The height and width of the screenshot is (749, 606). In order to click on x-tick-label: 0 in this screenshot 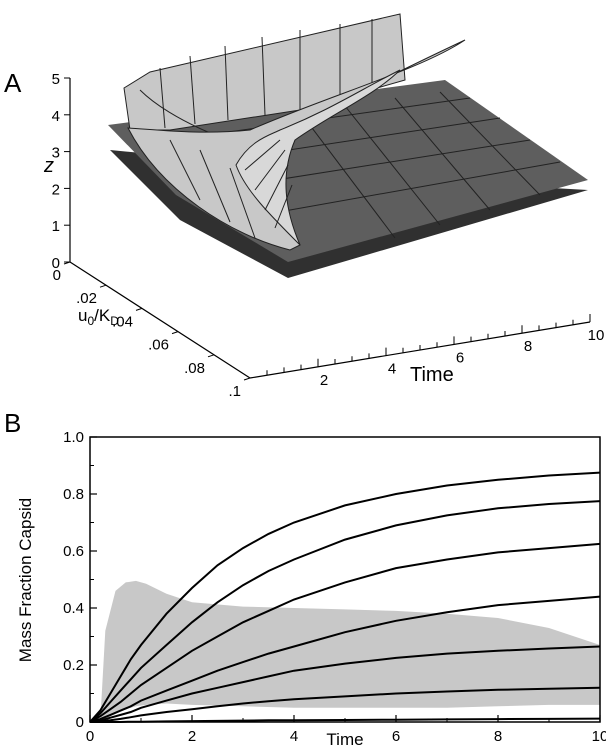, I will do `click(90, 736)`.